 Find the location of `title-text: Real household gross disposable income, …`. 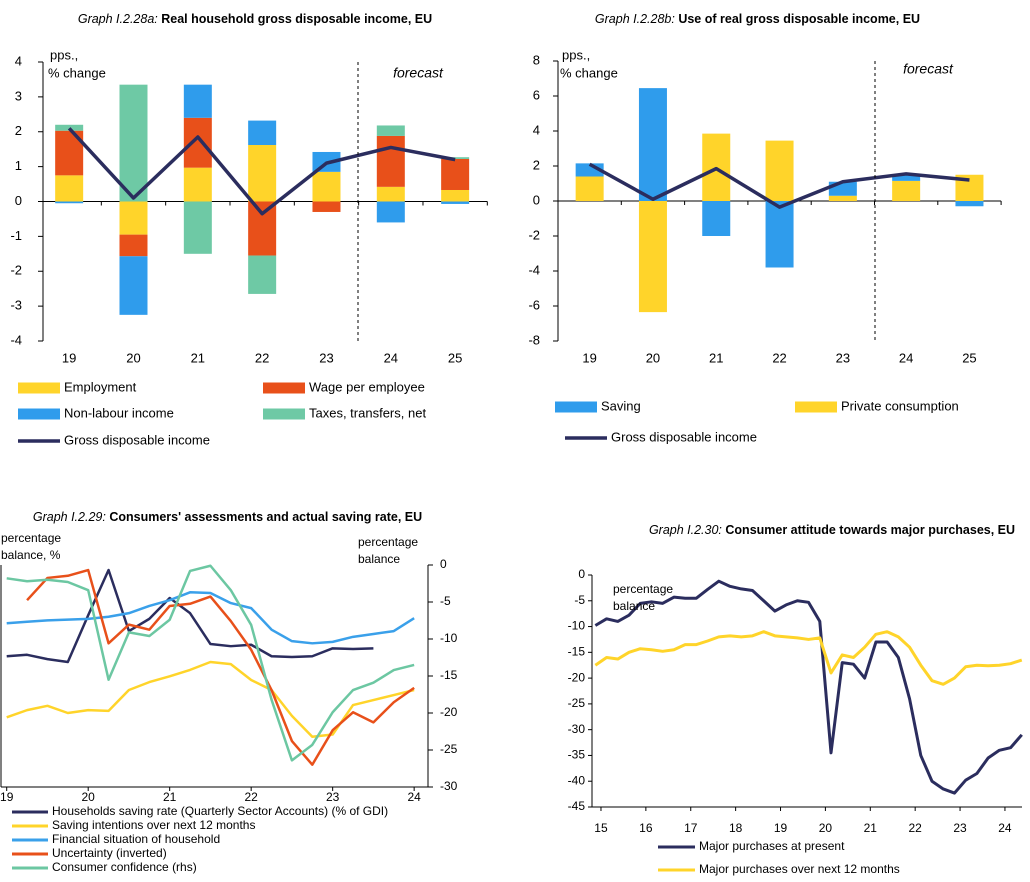

title-text: Real household gross disposable income, … is located at coordinates (297, 19).